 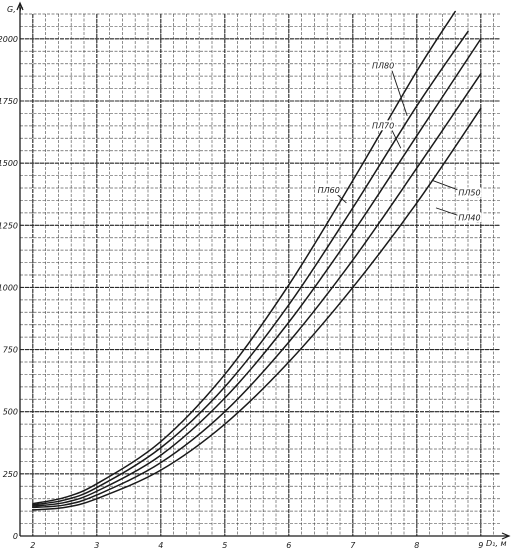 I want to click on series-label: ПЛ80, so click(x=383, y=66).